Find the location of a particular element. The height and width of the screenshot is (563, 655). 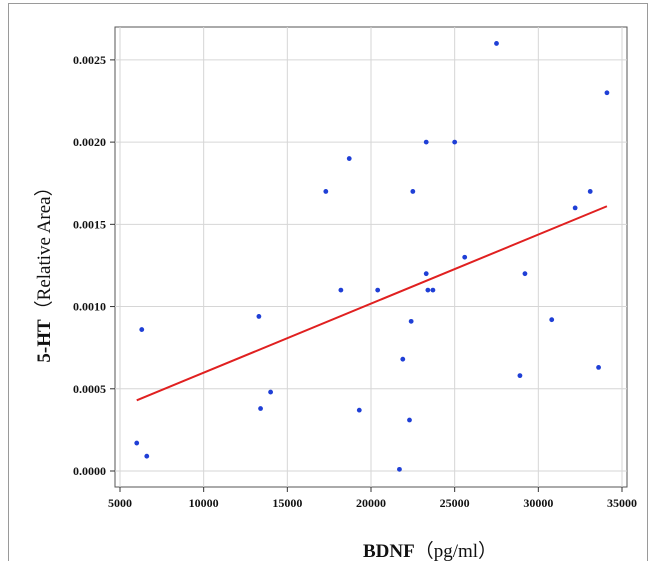

x-tick-label: 20000 is located at coordinates (371, 503).